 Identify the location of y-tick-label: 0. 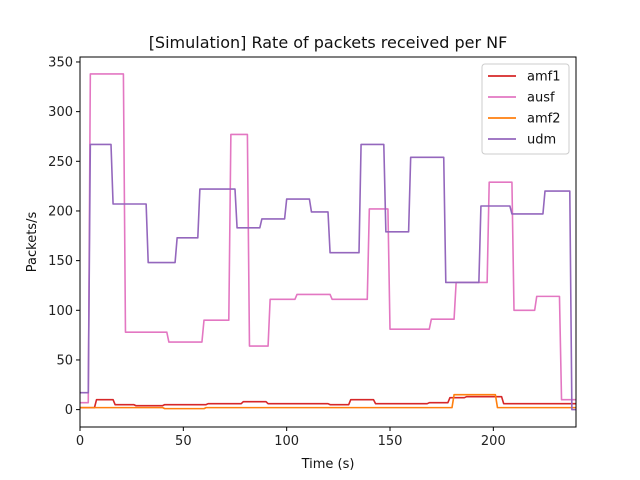
(69, 410).